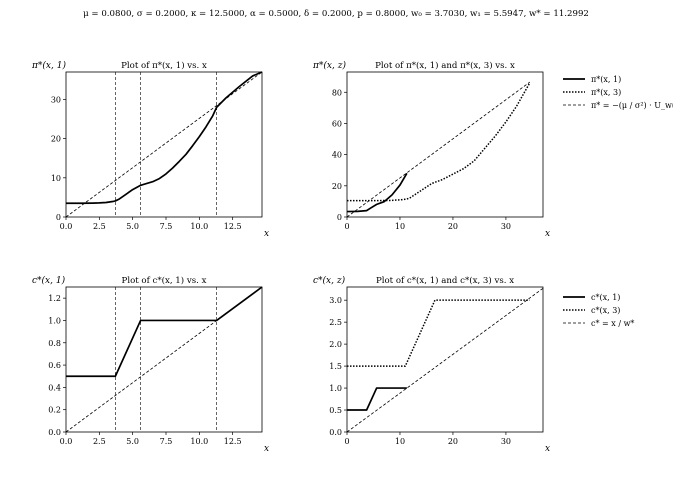 Image resolution: width=673 pixels, height=480 pixels. Describe the element at coordinates (329, 65) in the screenshot. I see `y-axis-label: π*(x, z)` at that location.